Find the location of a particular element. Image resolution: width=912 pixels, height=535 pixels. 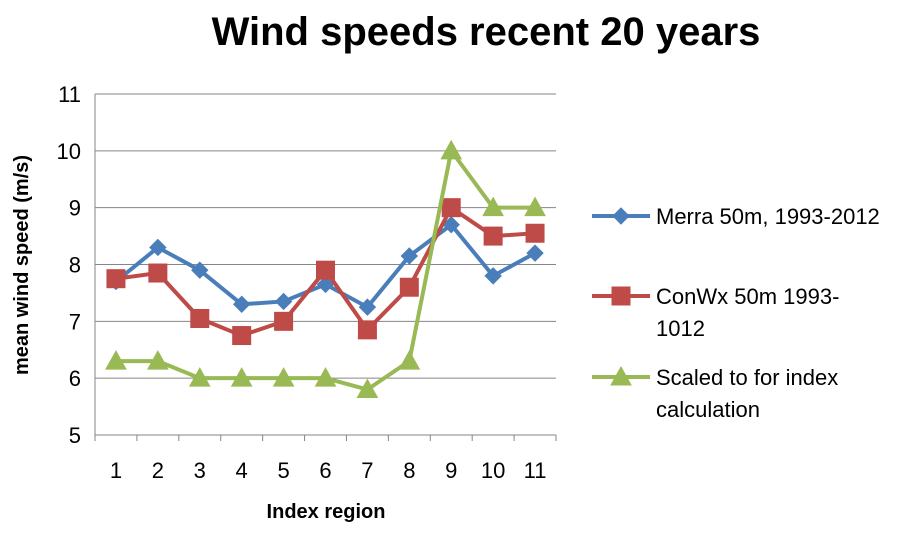

y-tick-label: 5 is located at coordinates (75, 435).